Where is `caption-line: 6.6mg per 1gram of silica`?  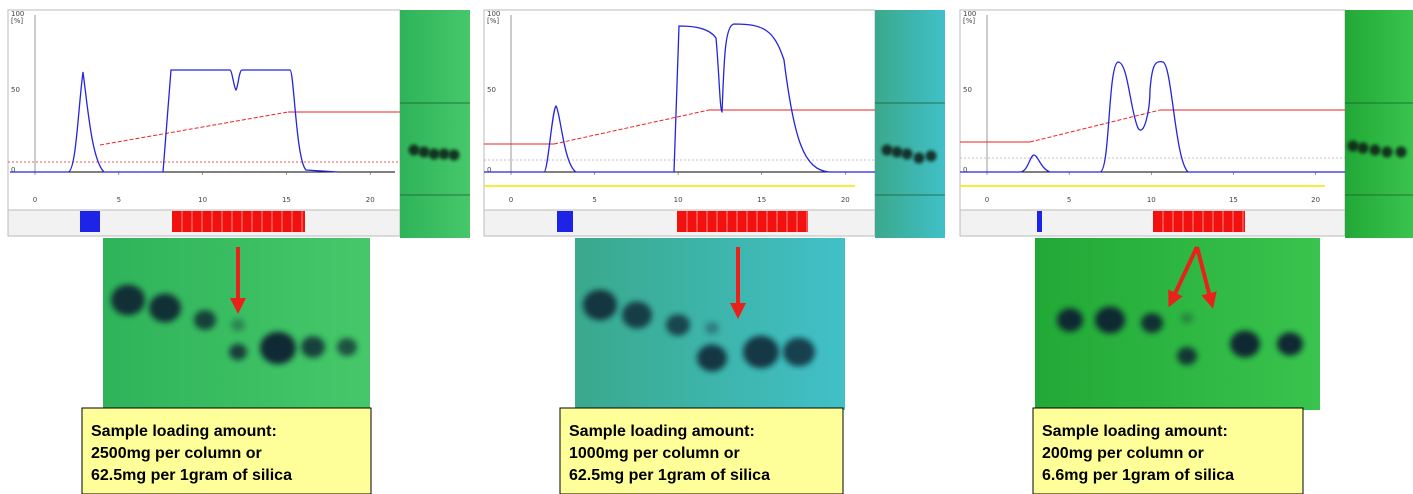
caption-line: 6.6mg per 1gram of silica is located at coordinates (1138, 475).